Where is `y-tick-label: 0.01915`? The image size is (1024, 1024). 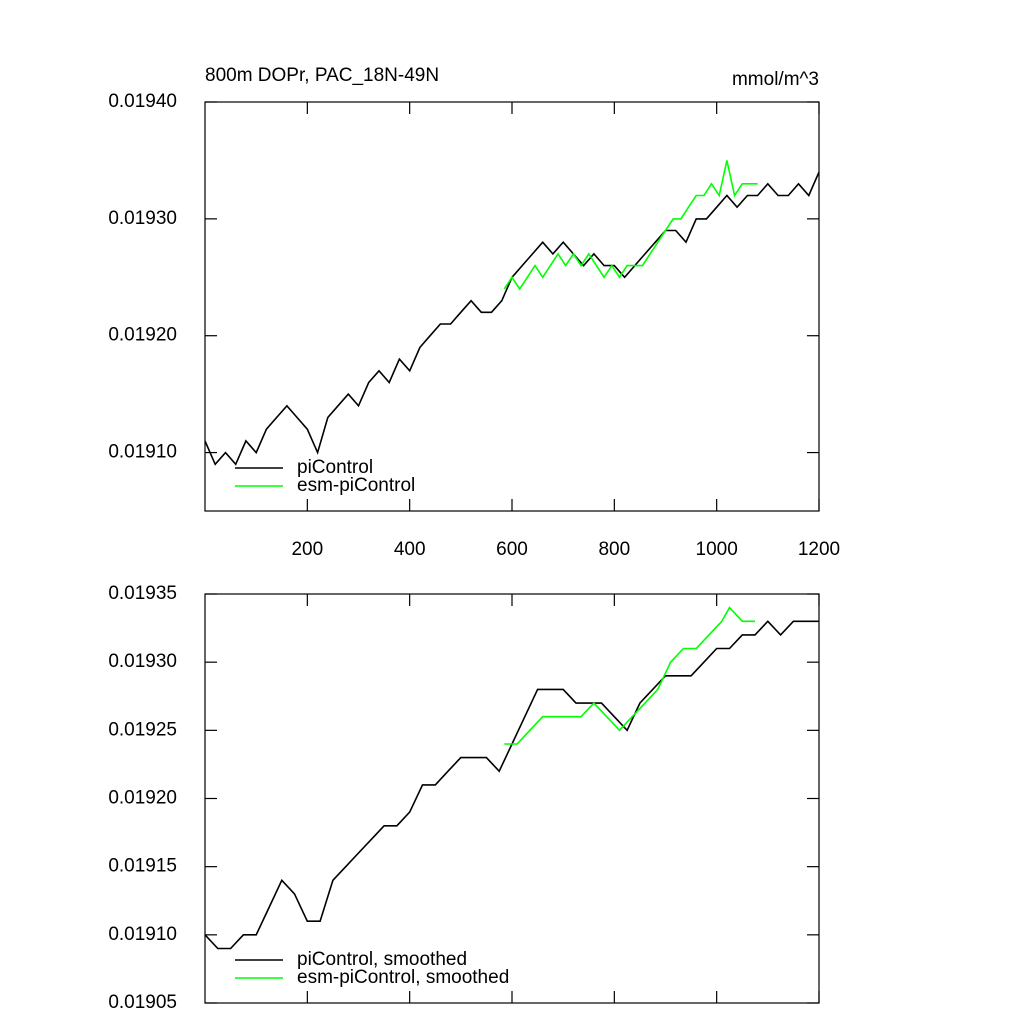
y-tick-label: 0.01915 is located at coordinates (142, 866).